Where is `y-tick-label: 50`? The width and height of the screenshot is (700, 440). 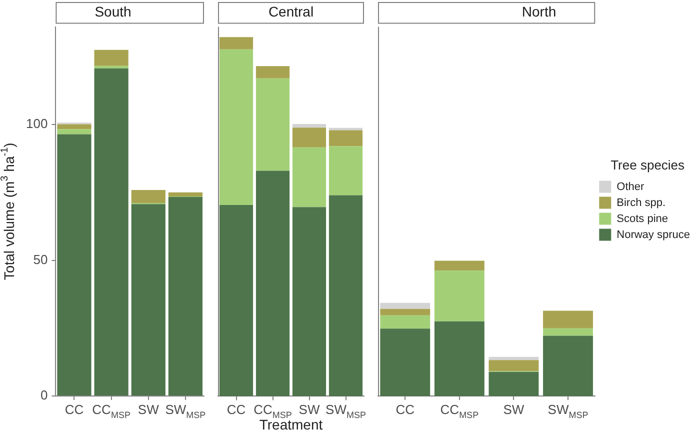
y-tick-label: 50 is located at coordinates (40, 259).